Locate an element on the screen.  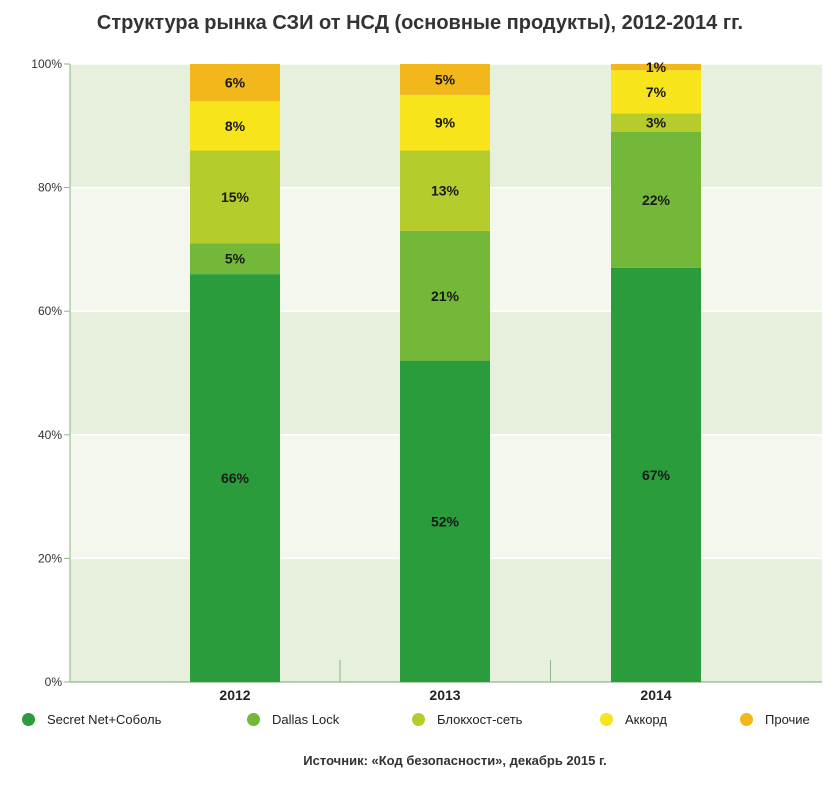
legend-item: Dallas Lock is located at coordinates (293, 719).